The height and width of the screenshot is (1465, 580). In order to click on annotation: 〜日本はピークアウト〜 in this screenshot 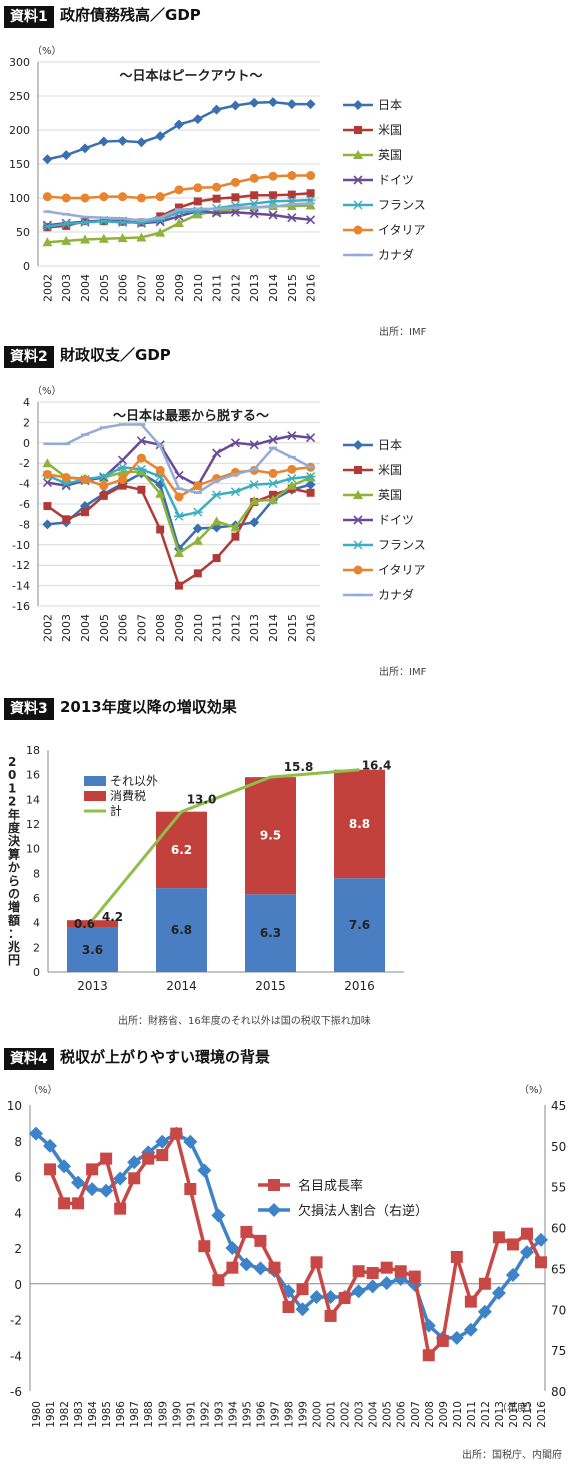, I will do `click(190, 76)`.